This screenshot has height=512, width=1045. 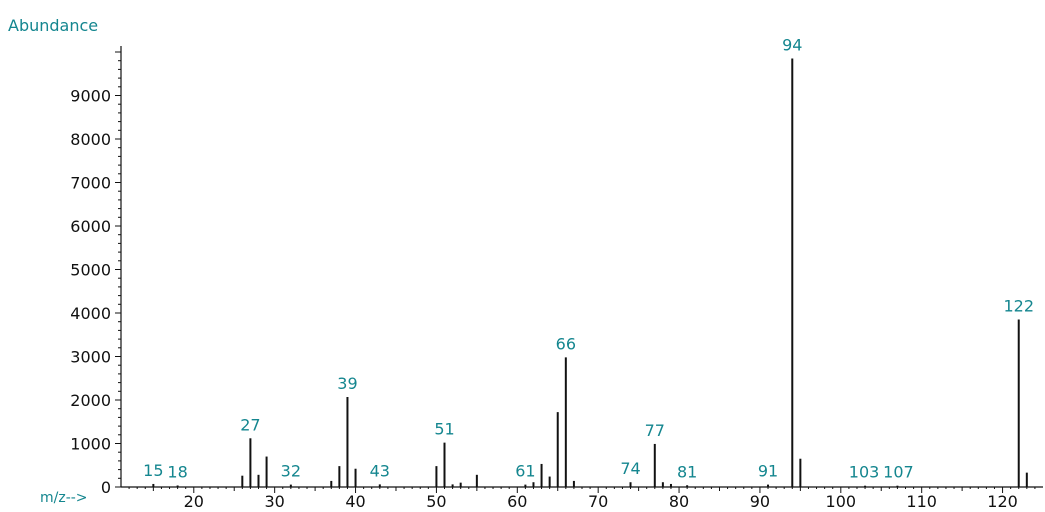 I want to click on peak-label: 74, so click(x=630, y=468).